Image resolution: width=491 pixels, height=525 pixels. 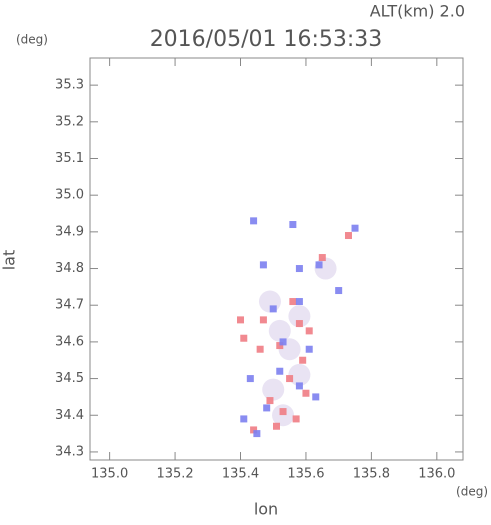 What do you see at coordinates (371, 474) in the screenshot?
I see `x-tick-label: 135.8` at bounding box center [371, 474].